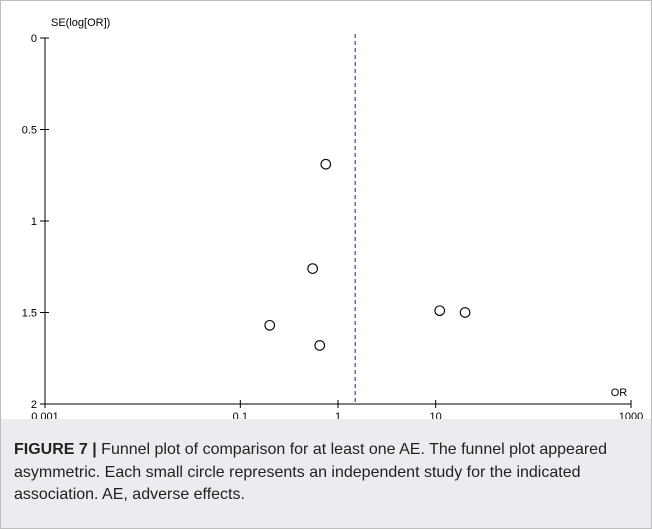 This screenshot has width=652, height=529. Describe the element at coordinates (80, 23) in the screenshot. I see `y-axis-label: SE(log[OR])` at that location.